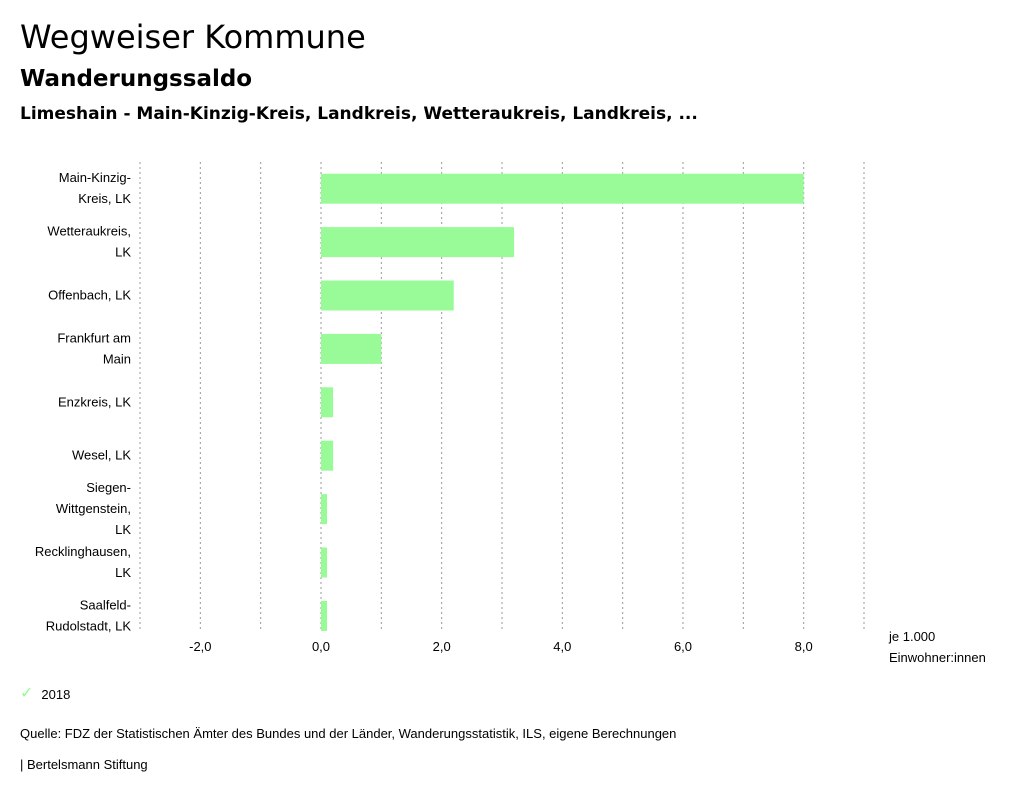 The width and height of the screenshot is (1024, 798). I want to click on legend: ✓ 2018, so click(45, 694).